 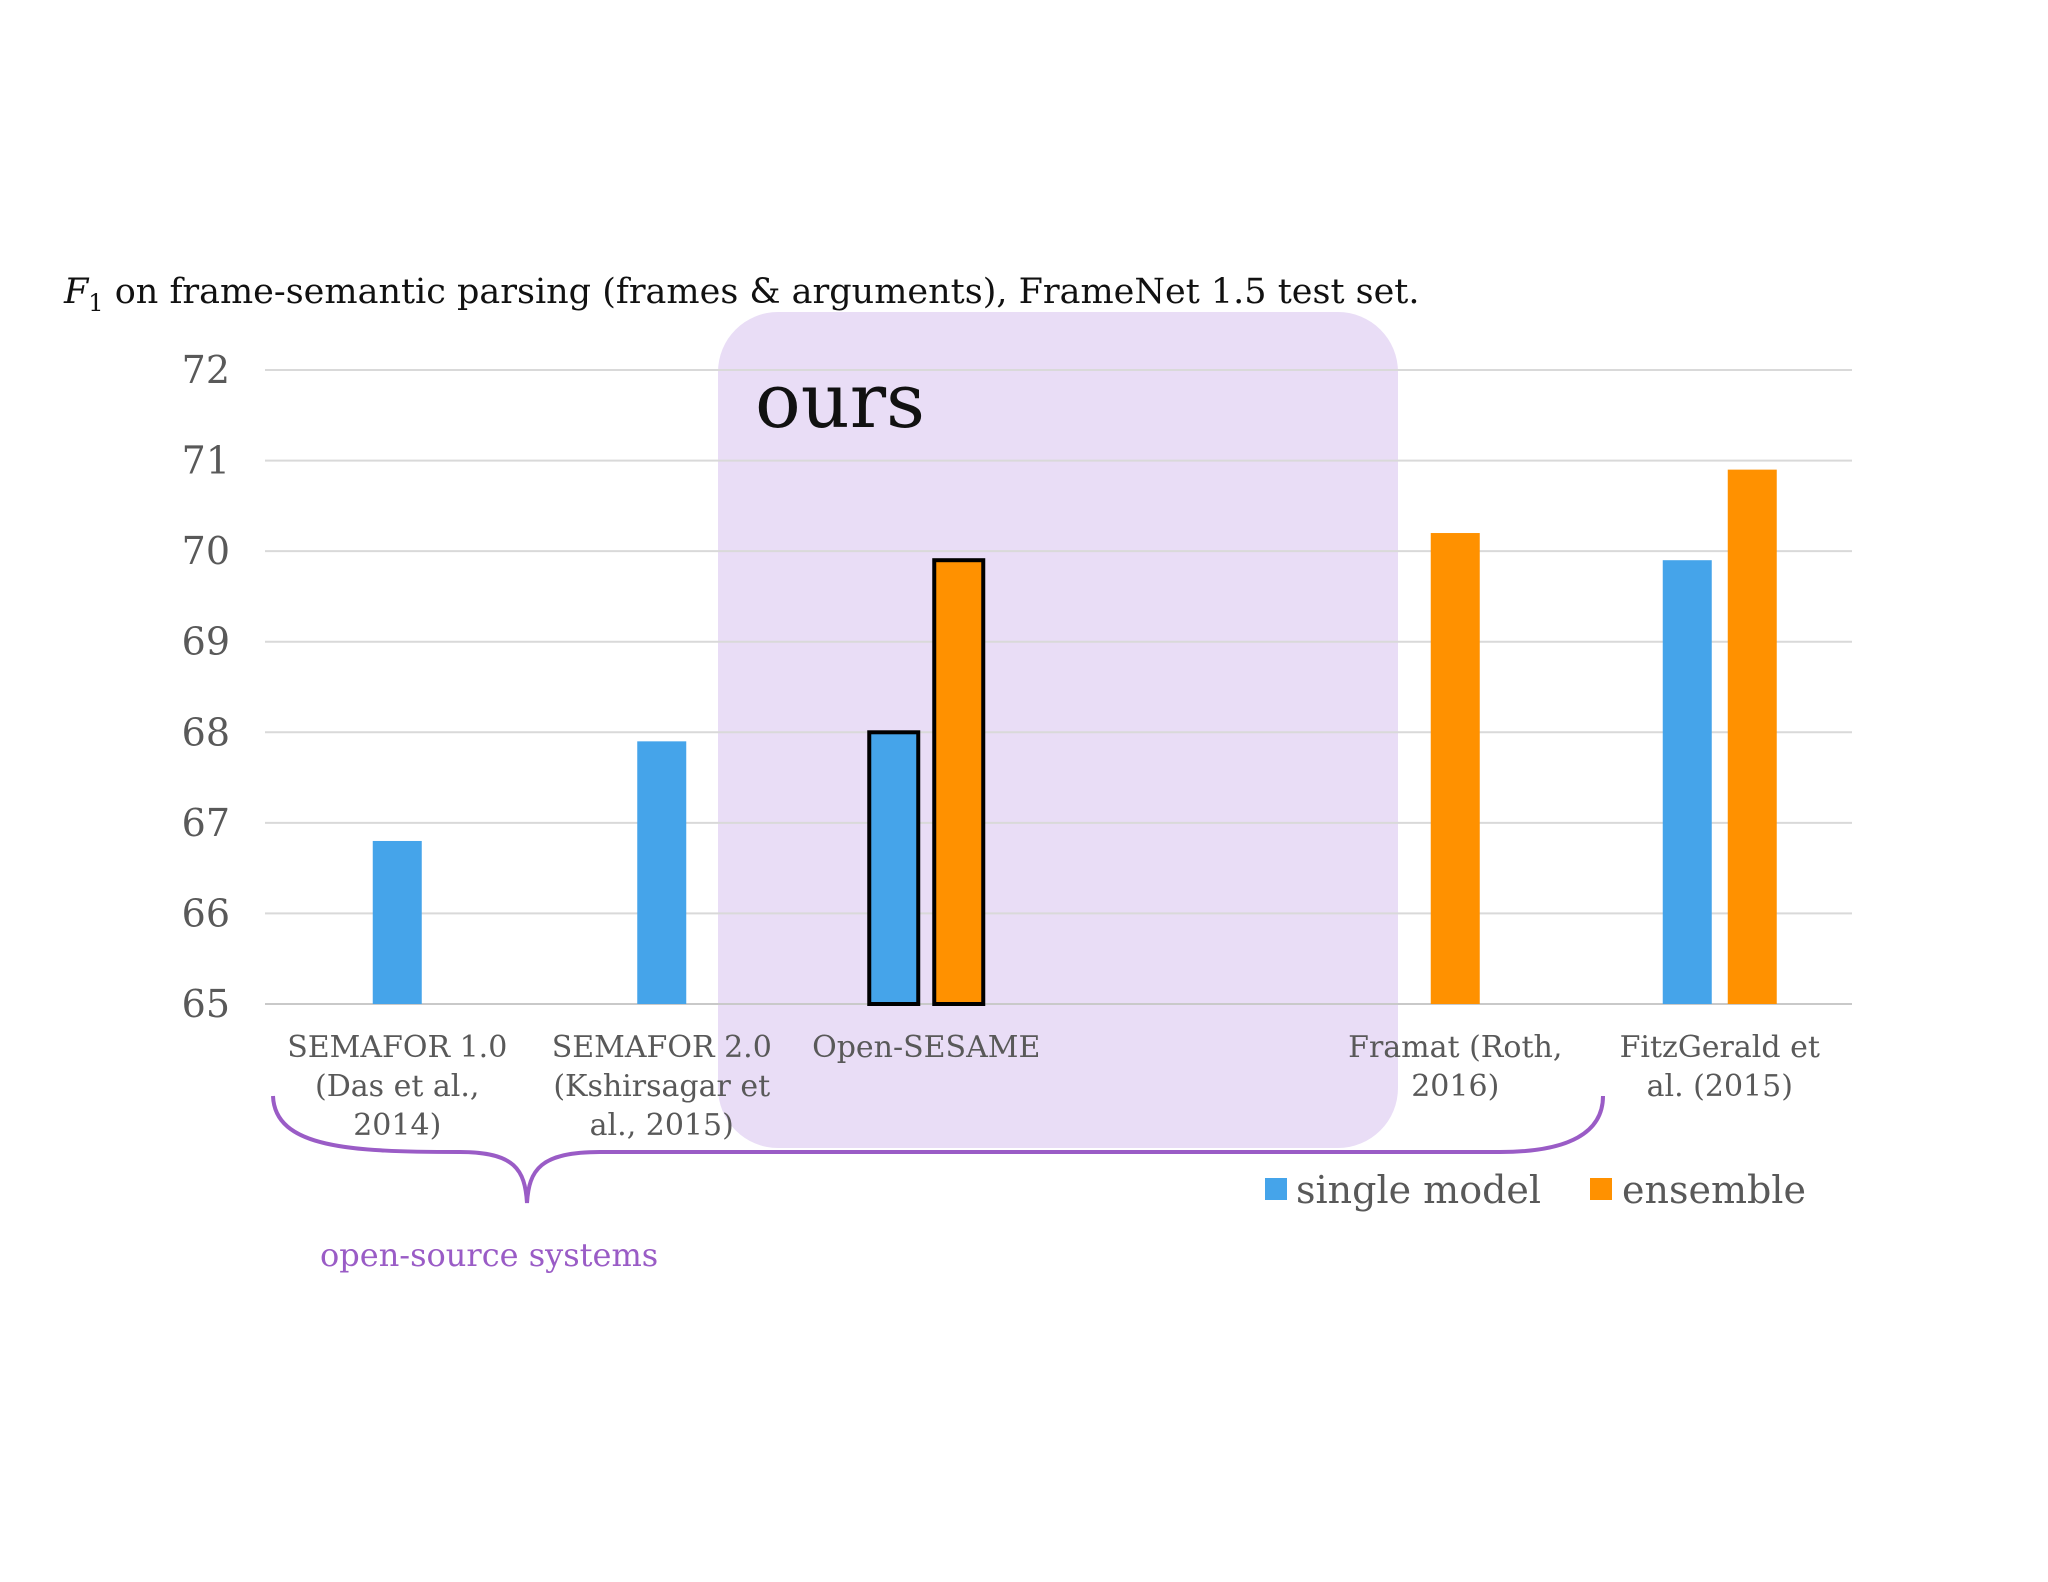 I want to click on category-label-line: (Kshirsagar et, so click(x=661, y=1086).